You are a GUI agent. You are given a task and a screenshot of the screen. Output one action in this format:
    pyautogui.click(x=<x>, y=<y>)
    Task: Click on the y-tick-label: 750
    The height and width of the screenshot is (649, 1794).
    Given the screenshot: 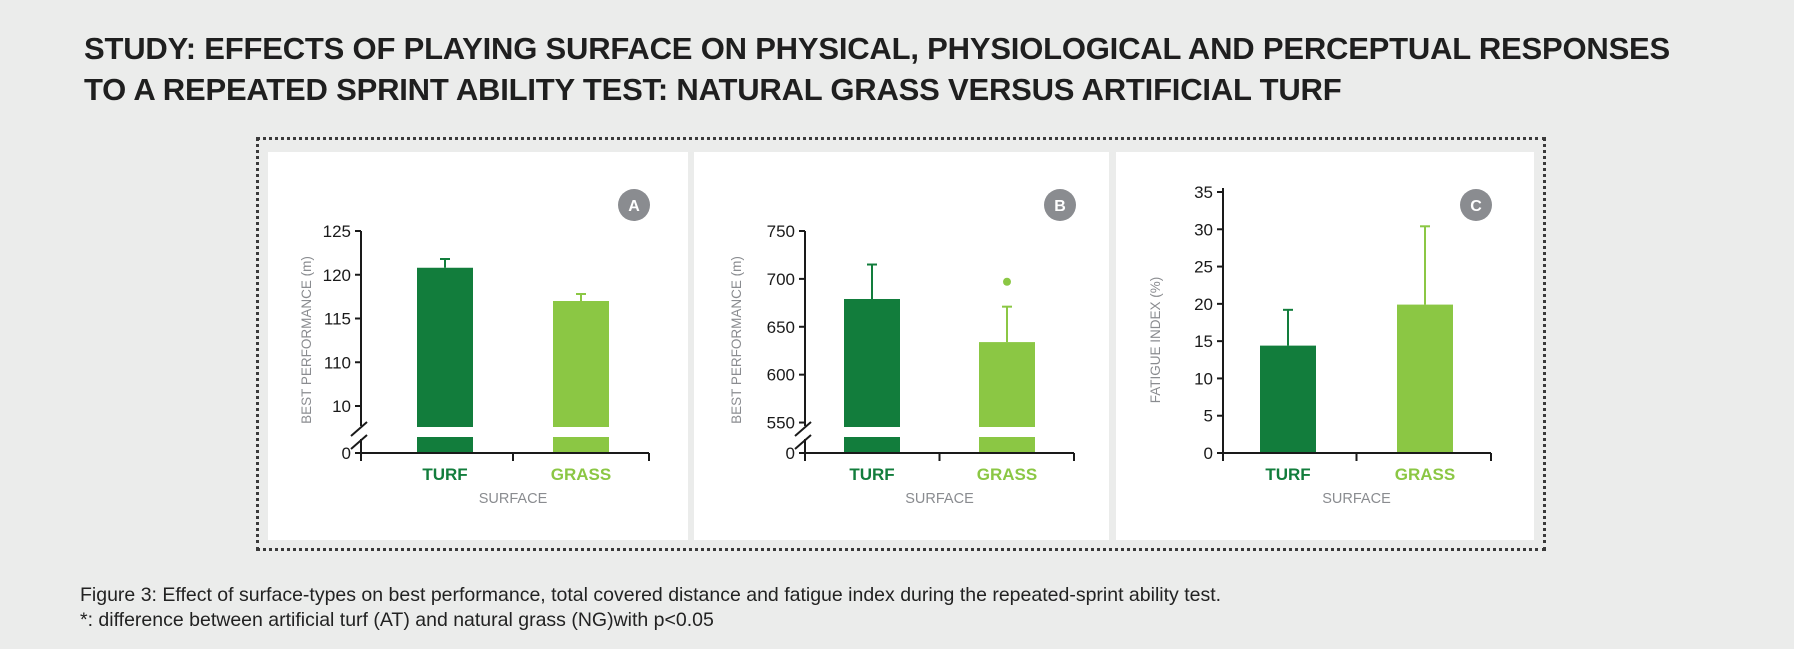 What is the action you would take?
    pyautogui.click(x=781, y=231)
    